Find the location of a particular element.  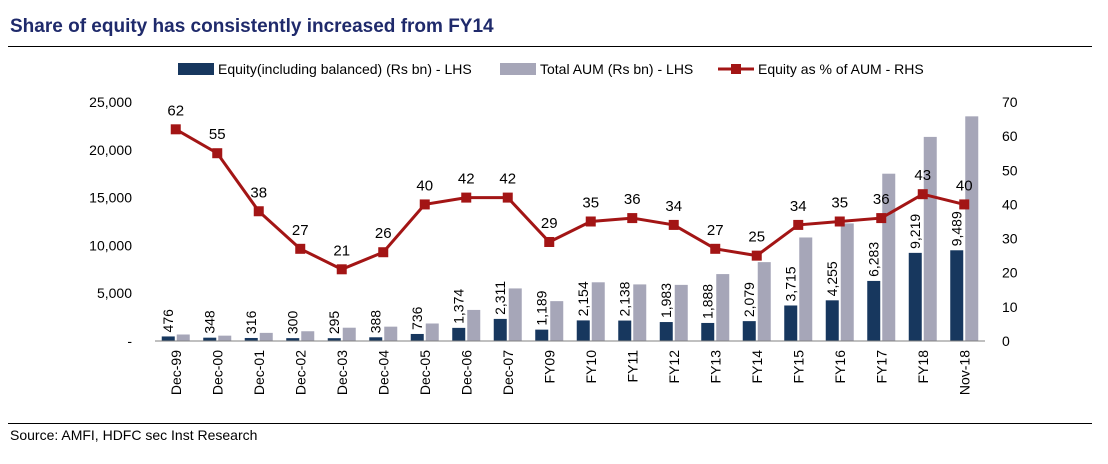

equity-bar-label: 736 is located at coordinates (417, 318).